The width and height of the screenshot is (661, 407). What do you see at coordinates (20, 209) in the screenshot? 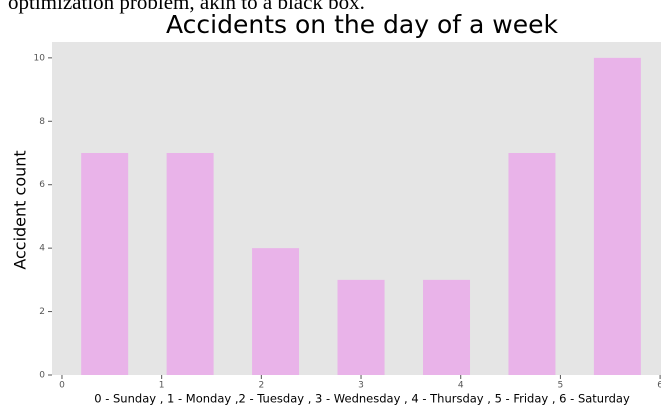
I see `y-axis-label: Accident count` at bounding box center [20, 209].